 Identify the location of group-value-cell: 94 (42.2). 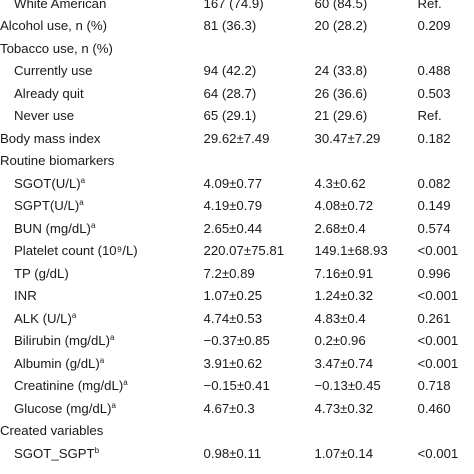
(230, 71).